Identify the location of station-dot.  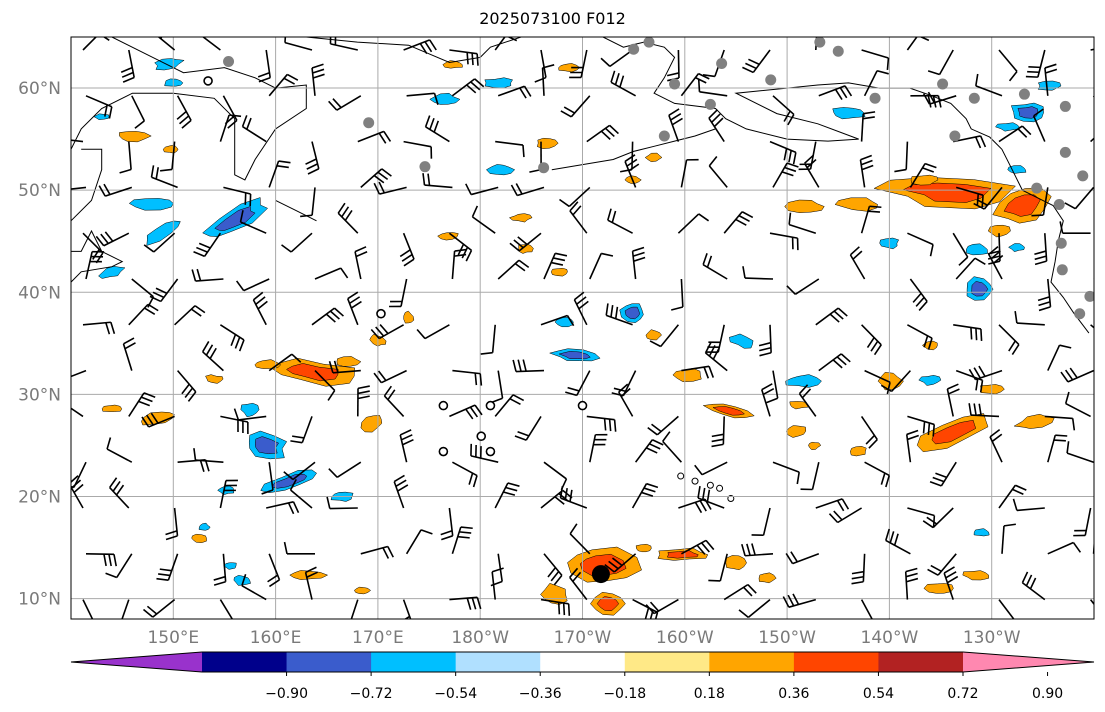
(675, 84).